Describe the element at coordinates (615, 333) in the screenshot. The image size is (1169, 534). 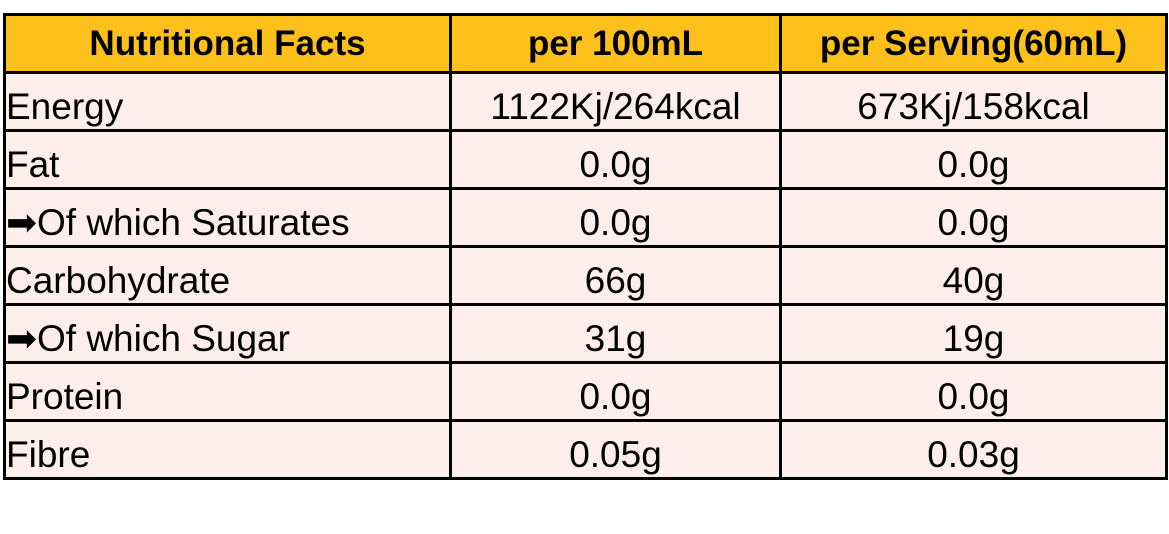
I see `value-cell: 31g` at that location.